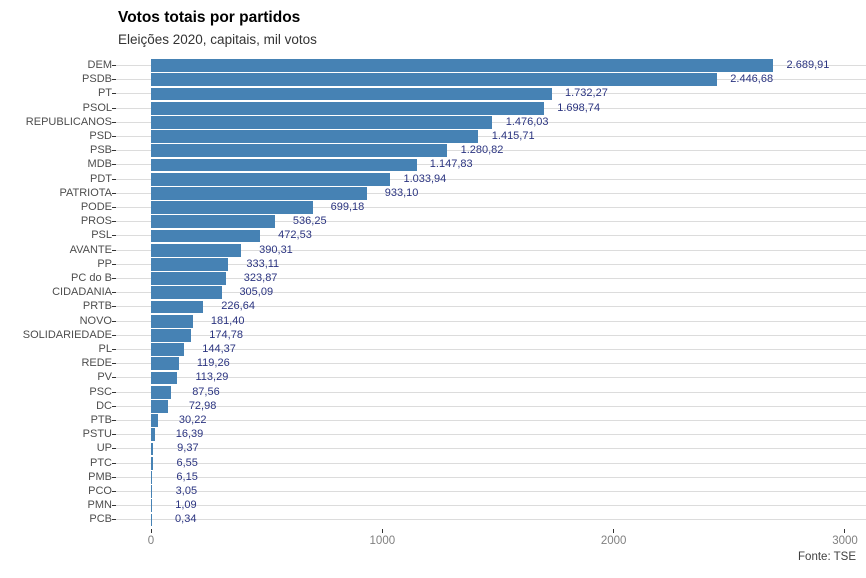 This screenshot has width=866, height=578. I want to click on value-label: 1.033,94, so click(425, 178).